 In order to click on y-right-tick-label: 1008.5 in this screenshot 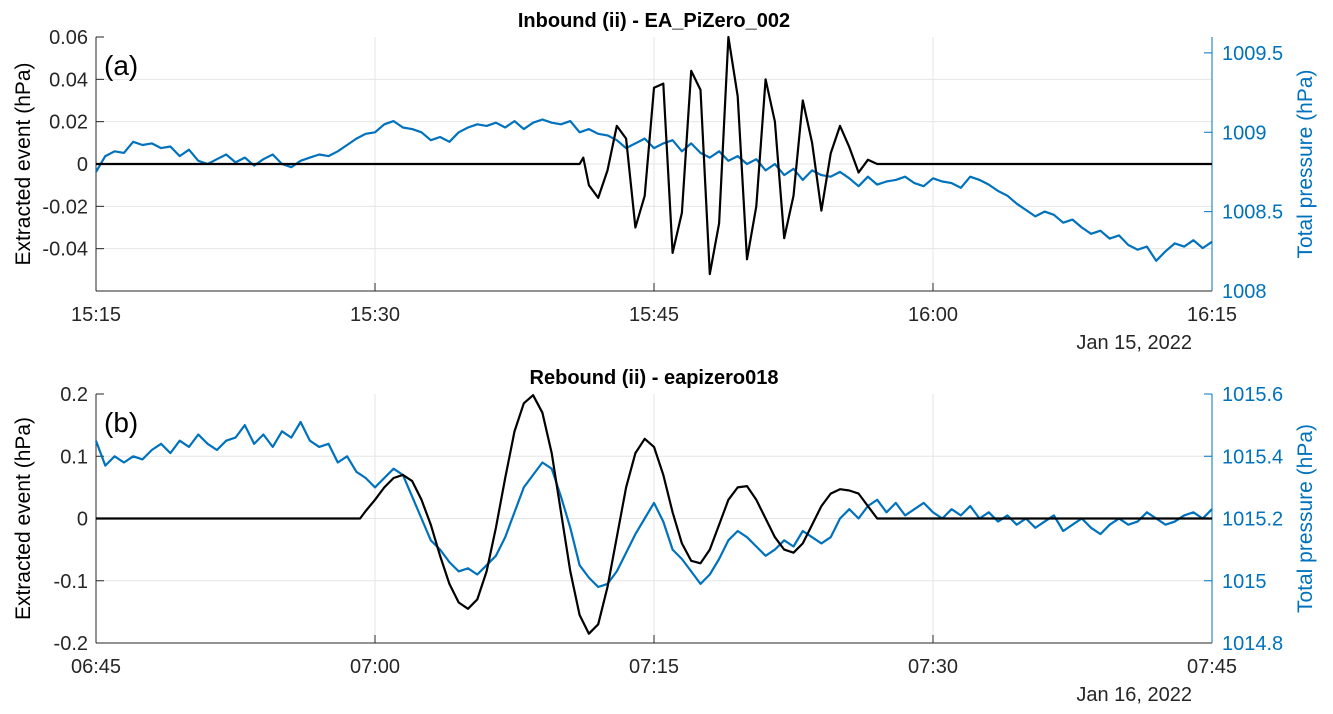, I will do `click(1252, 213)`.